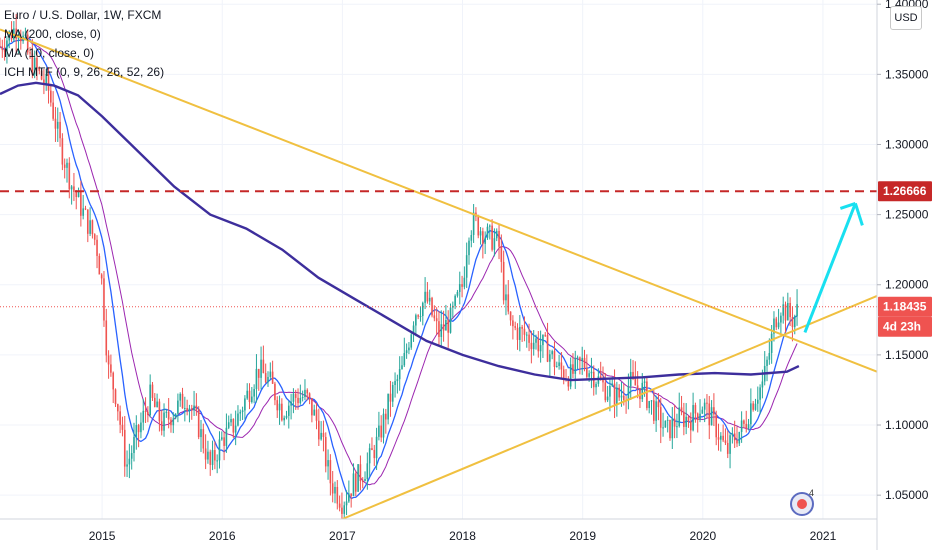 The width and height of the screenshot is (932, 555). What do you see at coordinates (462, 536) in the screenshot?
I see `time-tick-label: 2018` at bounding box center [462, 536].